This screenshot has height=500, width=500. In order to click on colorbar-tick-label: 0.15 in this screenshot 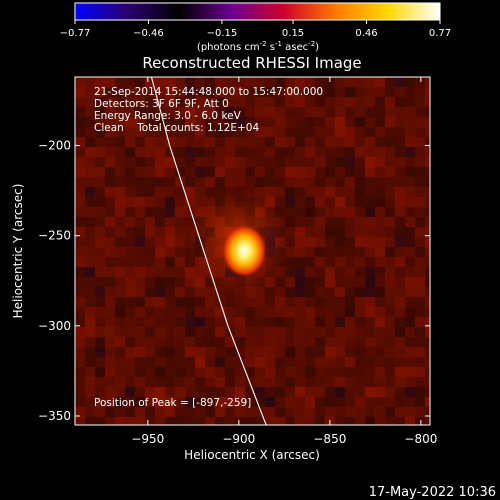, I will do `click(293, 33)`.